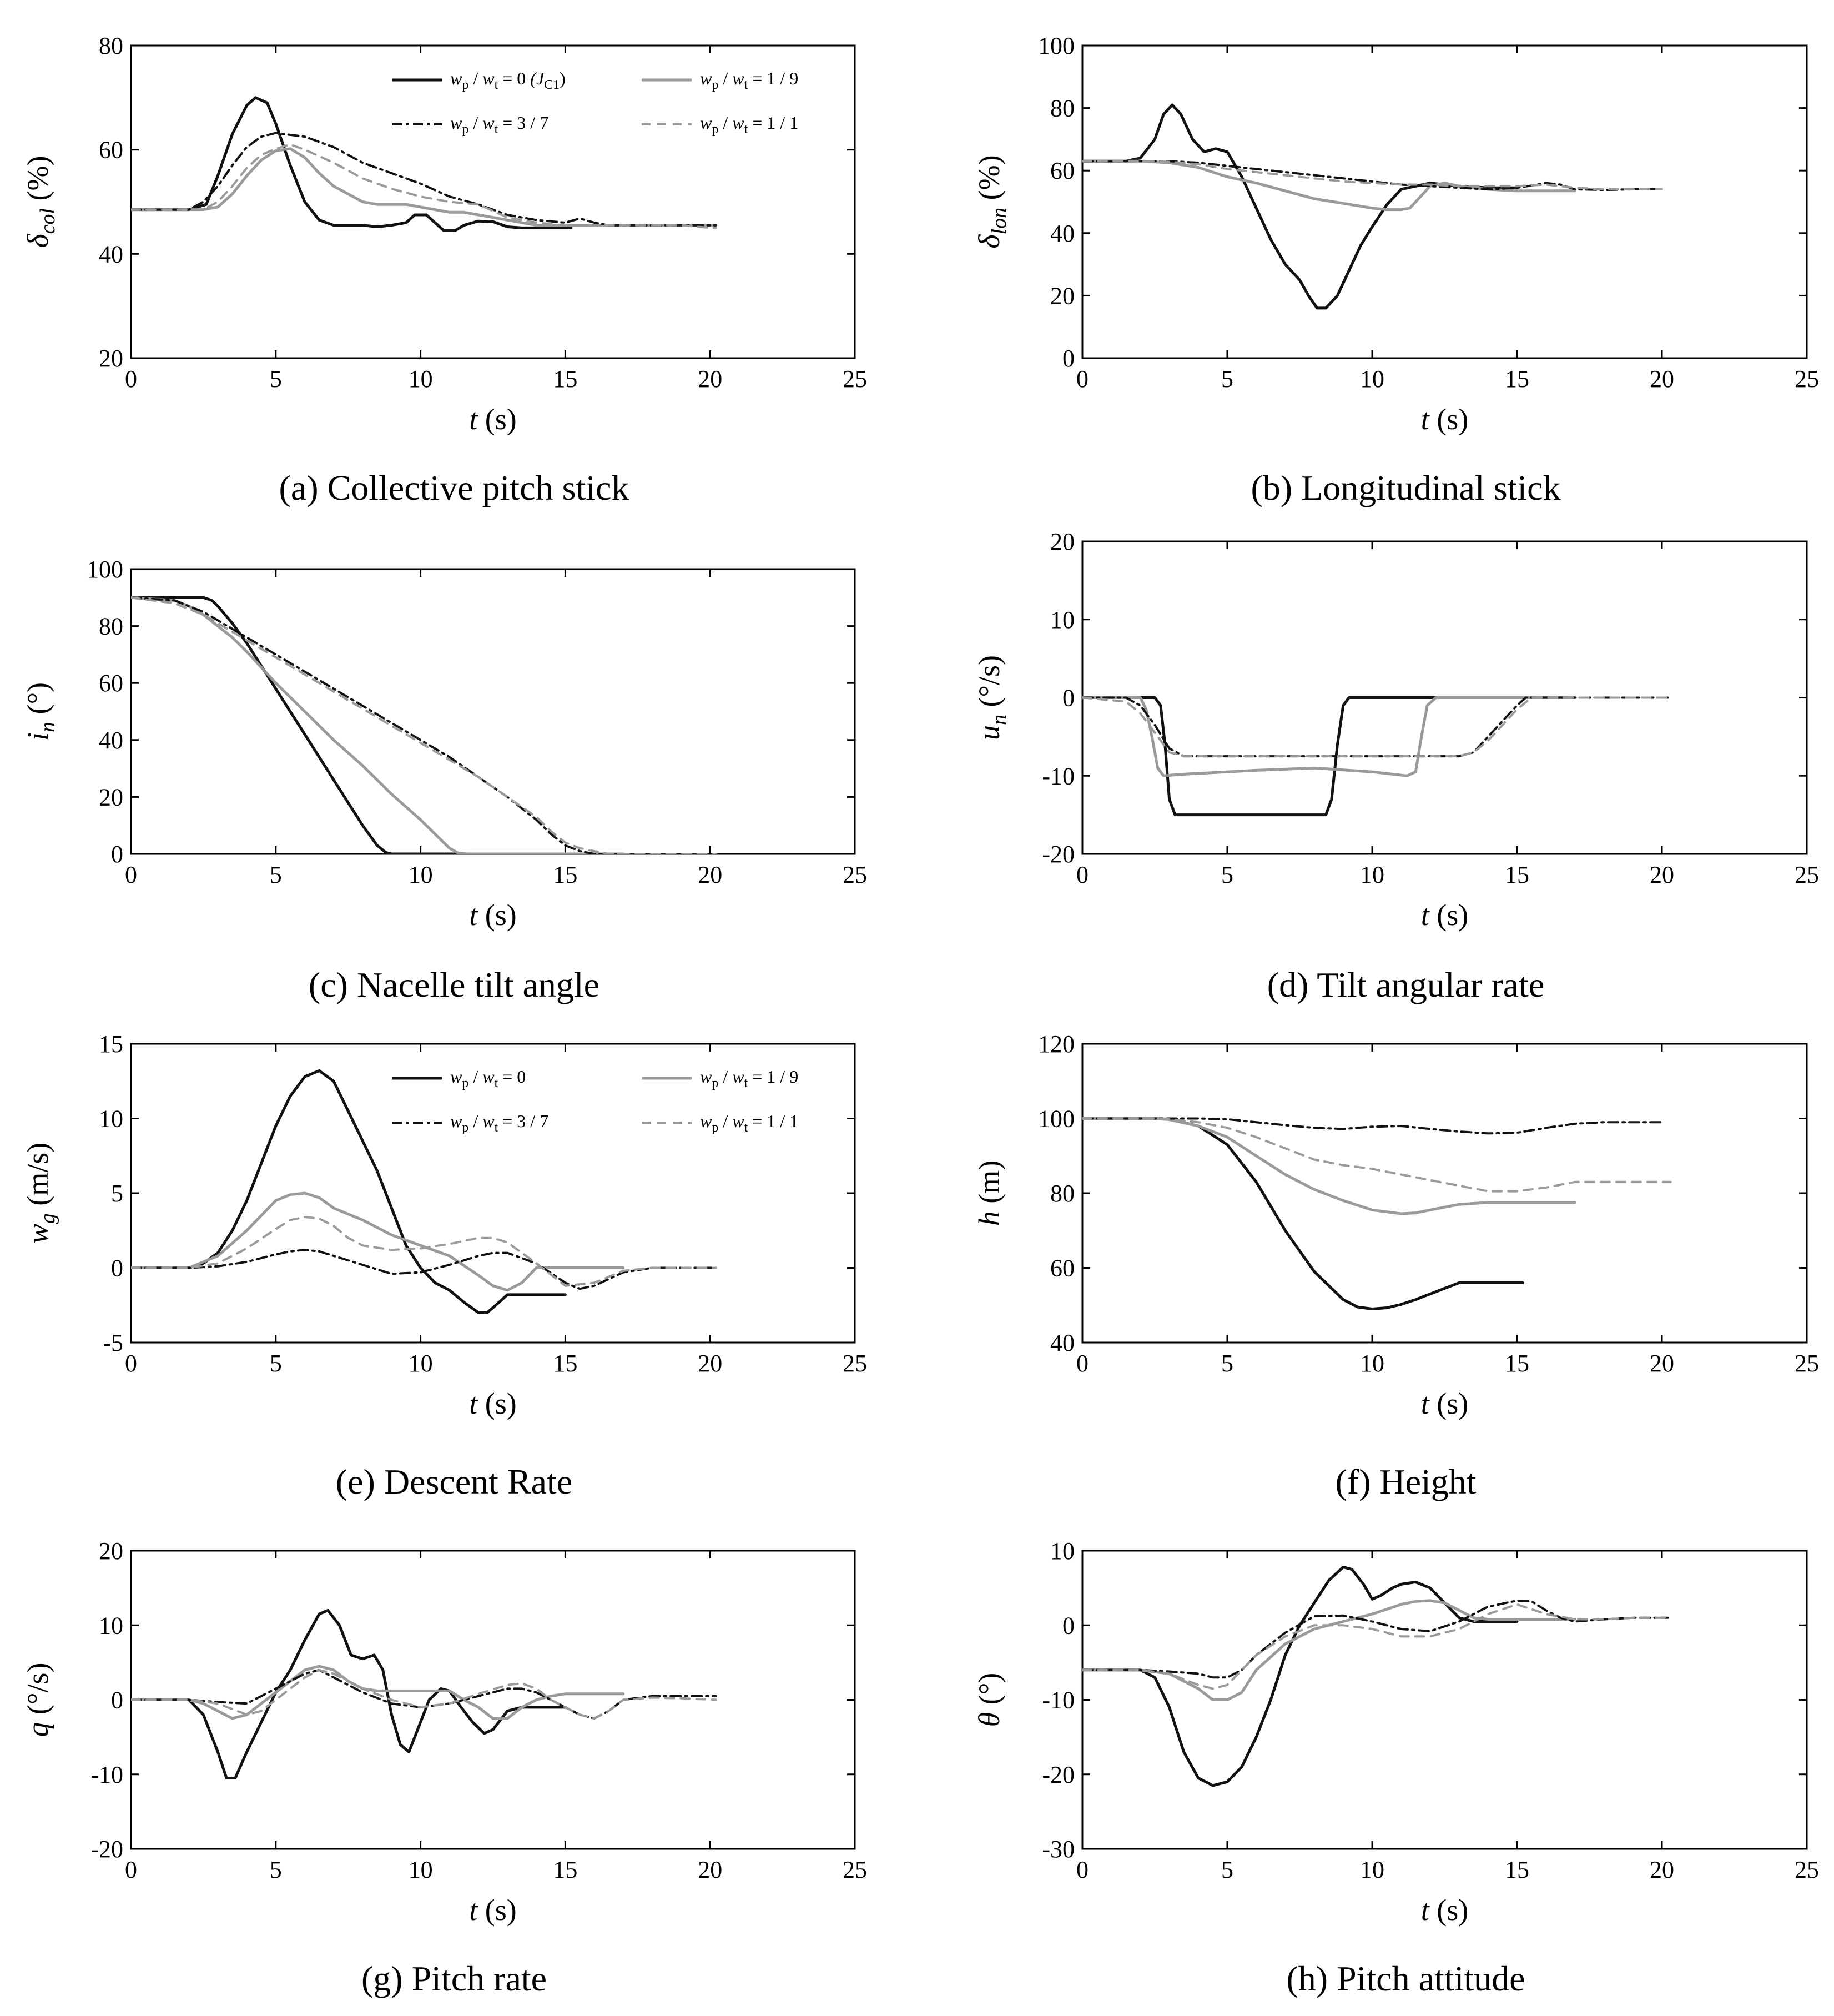  Describe the element at coordinates (1058, 1849) in the screenshot. I see `y-tick-label: -30` at that location.